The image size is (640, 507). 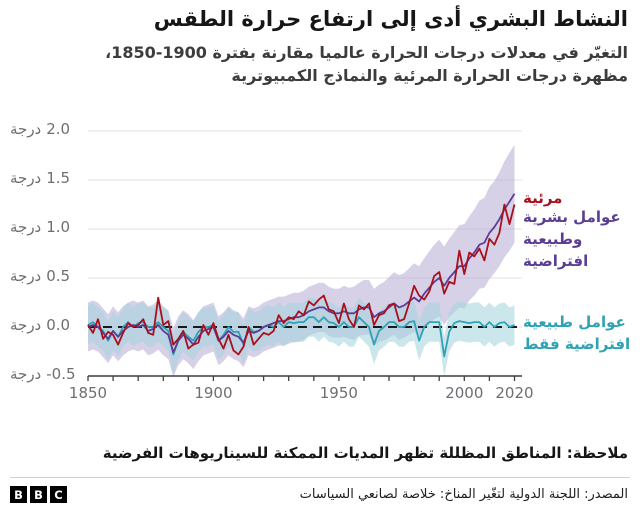 What do you see at coordinates (464, 393) in the screenshot?
I see `x-axis-label: 2000` at bounding box center [464, 393].